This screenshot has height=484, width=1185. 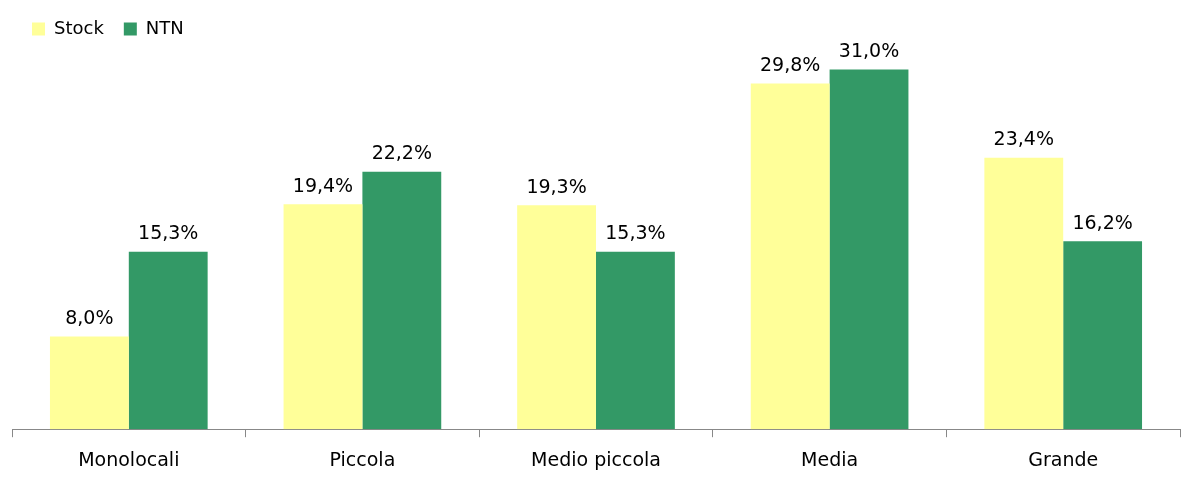 What do you see at coordinates (1063, 458) in the screenshot?
I see `x-tick-label: Grande` at bounding box center [1063, 458].